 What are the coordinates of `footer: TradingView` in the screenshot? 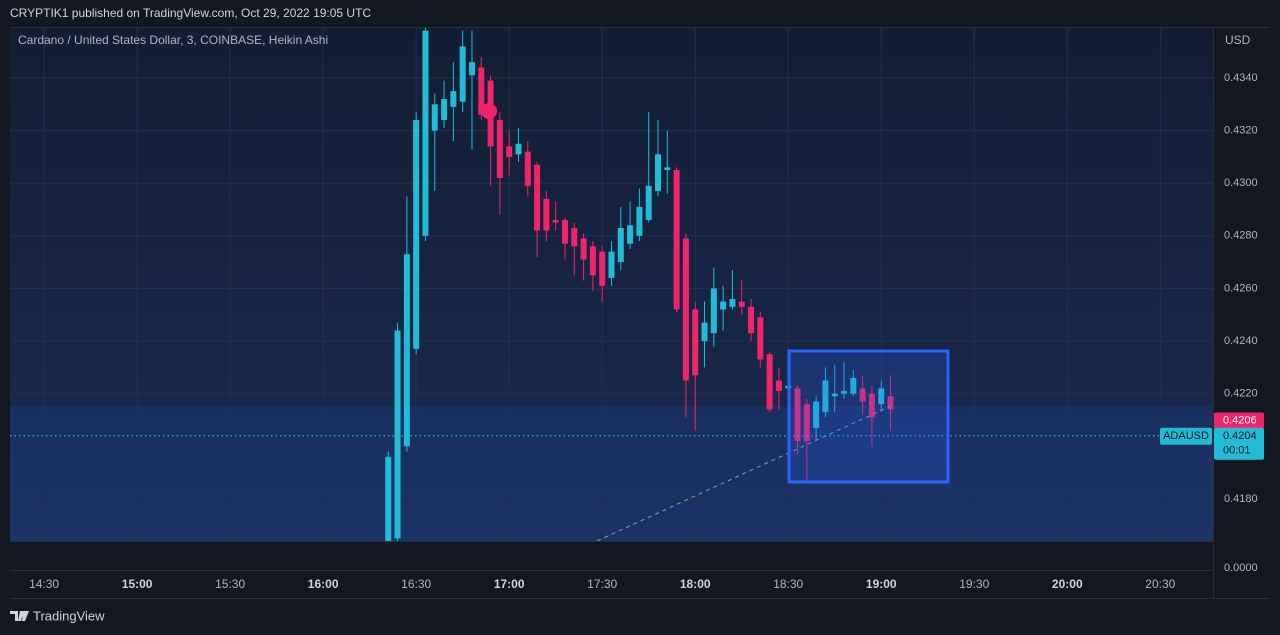 It's located at (69, 615).